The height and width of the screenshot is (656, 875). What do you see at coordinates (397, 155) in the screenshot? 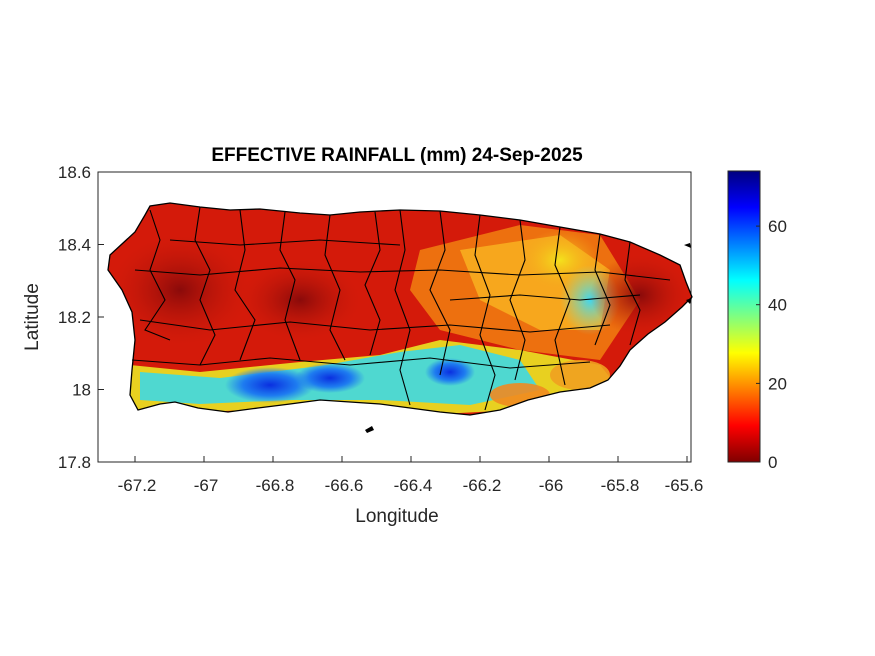
I see `map-title: EFFECTIVE RAINFALL (mm) 24-Sep-2025` at bounding box center [397, 155].